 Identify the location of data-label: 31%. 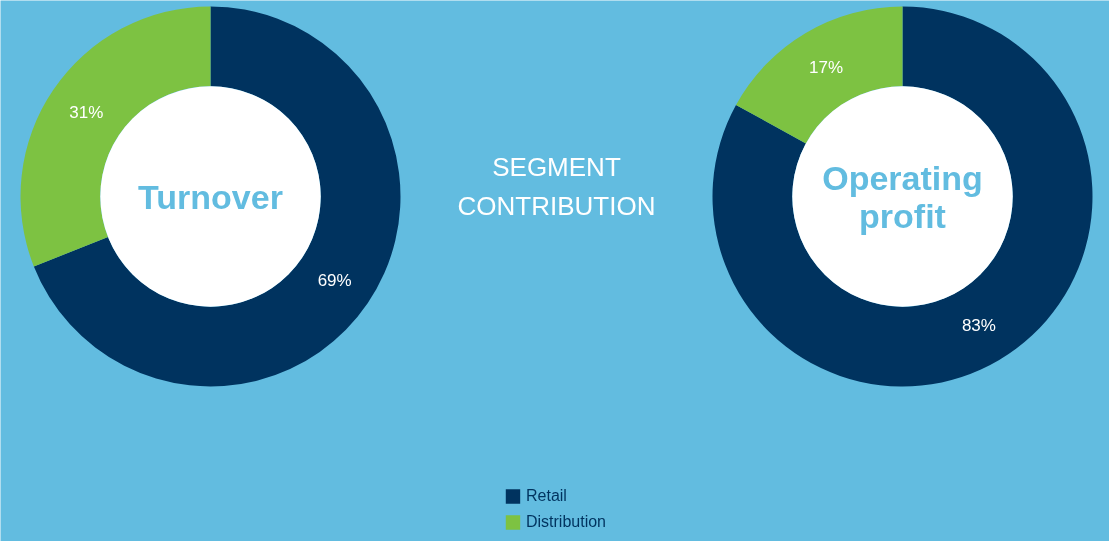
(86, 112).